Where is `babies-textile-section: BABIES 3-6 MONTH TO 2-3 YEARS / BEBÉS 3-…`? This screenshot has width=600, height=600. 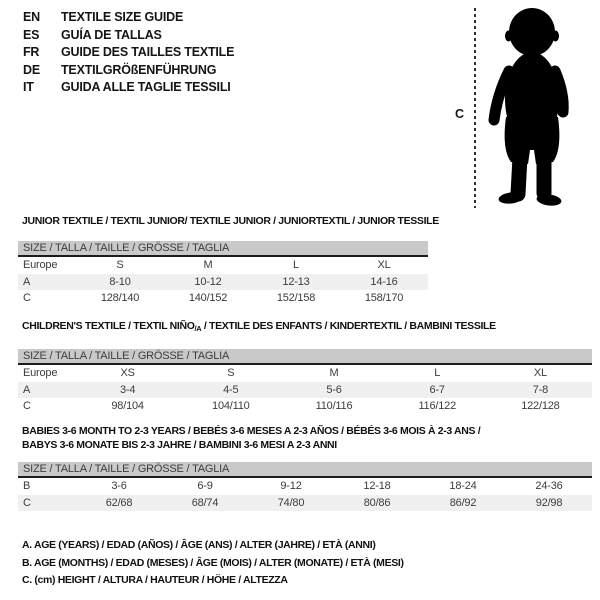 babies-textile-section: BABIES 3-6 MONTH TO 2-3 YEARS / BEBÉS 3-… is located at coordinates (305, 467).